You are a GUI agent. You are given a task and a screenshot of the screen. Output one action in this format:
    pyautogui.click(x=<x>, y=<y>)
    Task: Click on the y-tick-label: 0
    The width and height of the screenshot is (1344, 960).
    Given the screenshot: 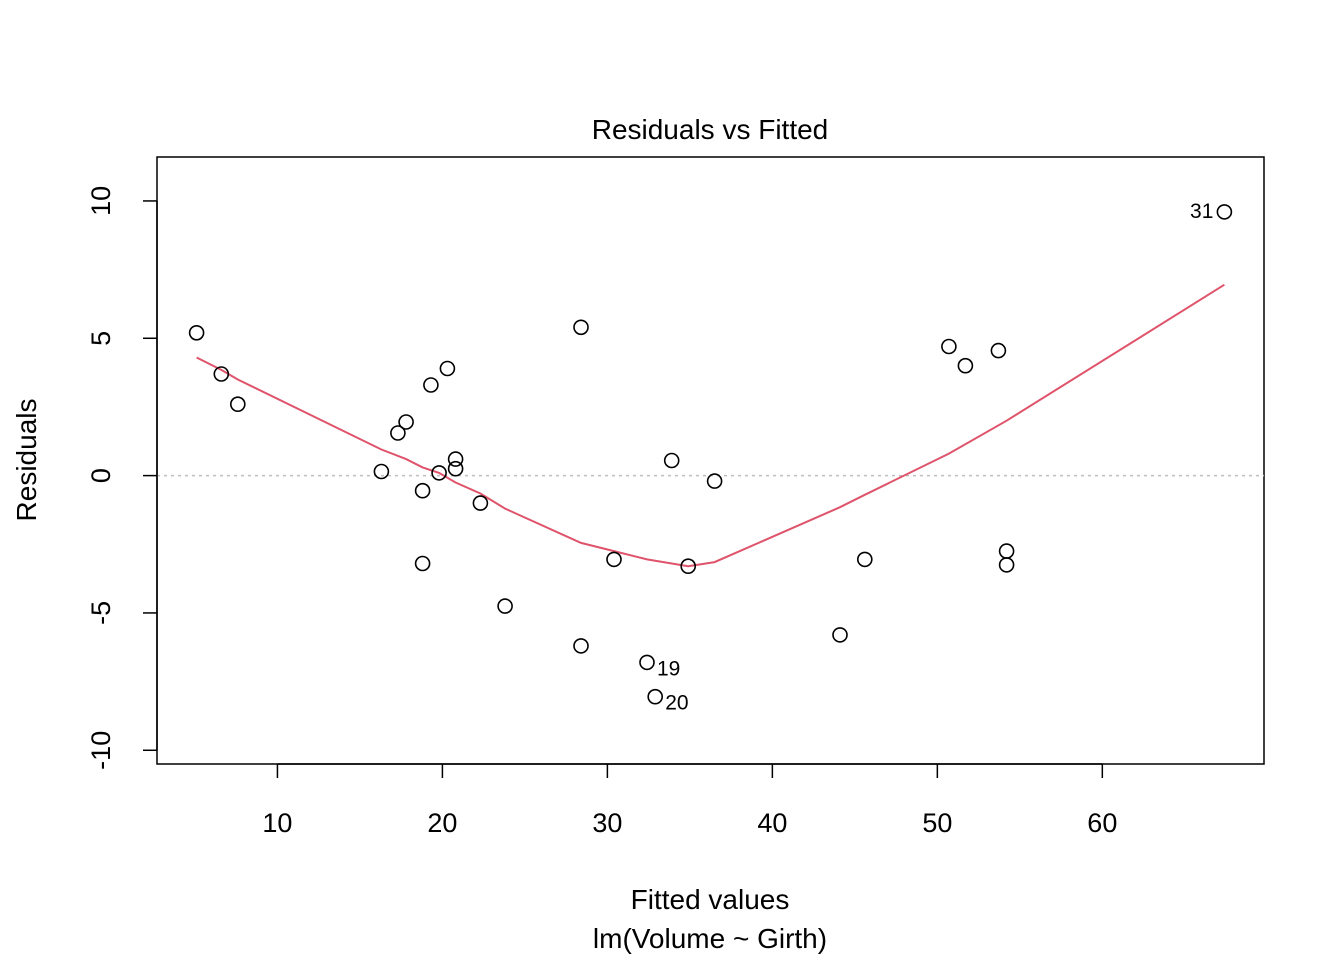 What is the action you would take?
    pyautogui.click(x=101, y=475)
    